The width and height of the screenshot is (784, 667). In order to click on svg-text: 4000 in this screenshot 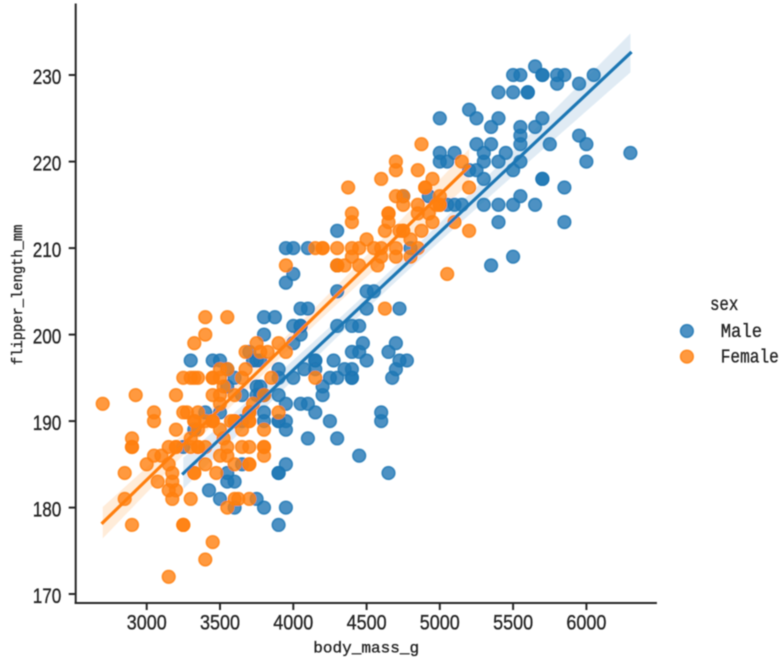, I will do `click(293, 623)`.